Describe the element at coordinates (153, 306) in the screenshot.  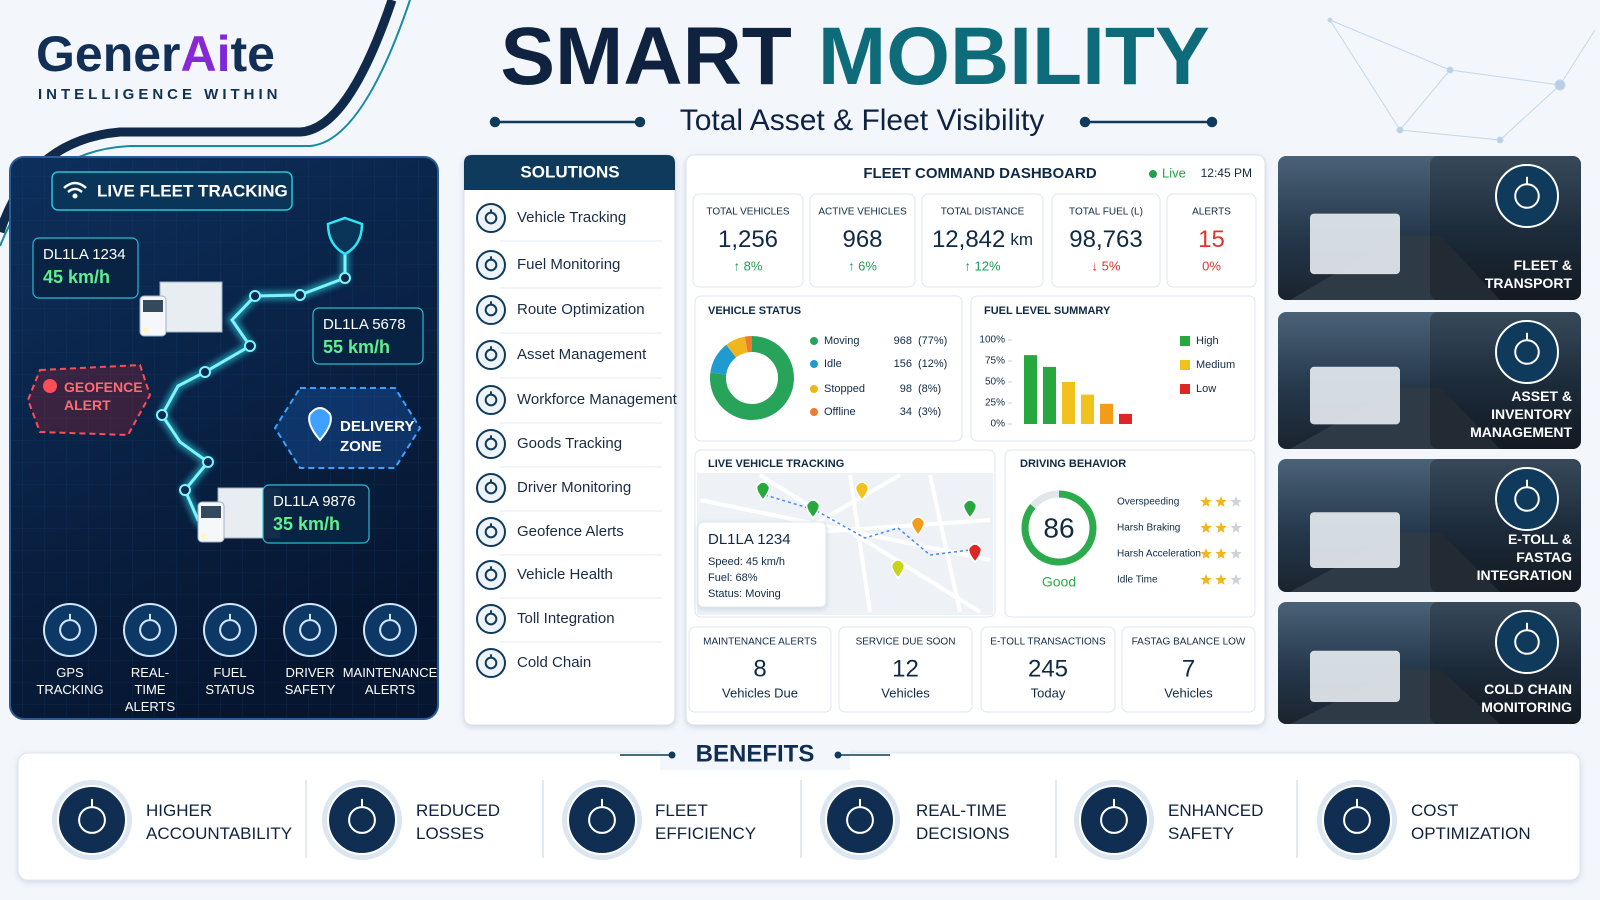
I see `truck-window` at that location.